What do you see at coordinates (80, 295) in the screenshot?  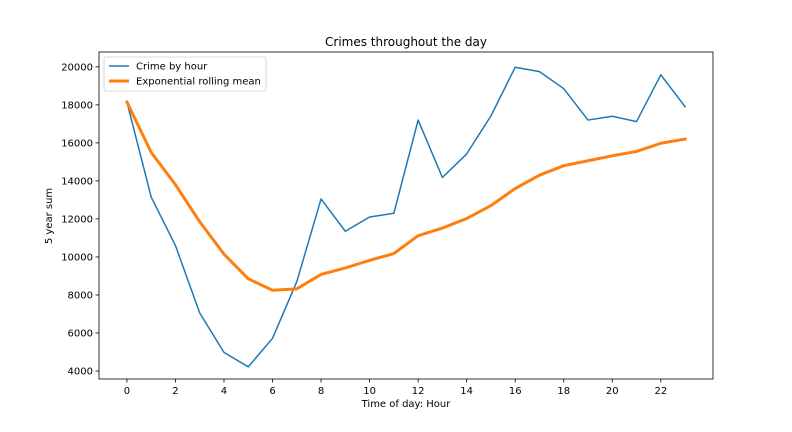 I see `y-tick-label: 8000` at bounding box center [80, 295].